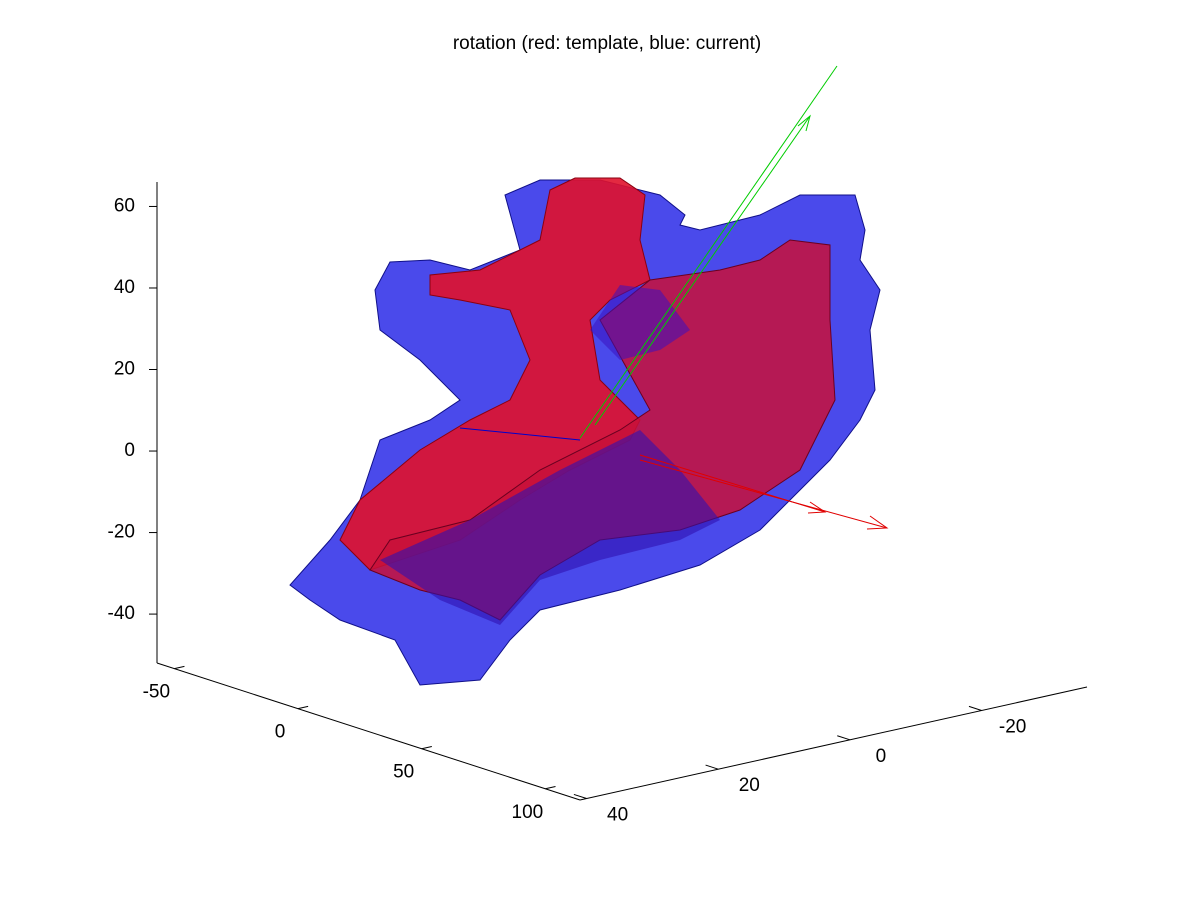  Describe the element at coordinates (121, 613) in the screenshot. I see `z-tick-label: -40` at that location.